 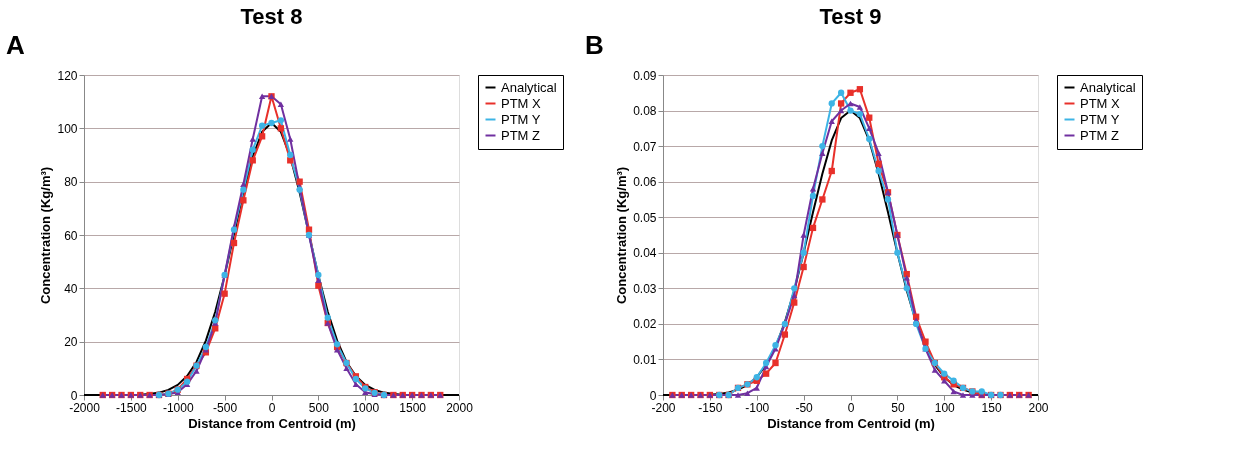 What do you see at coordinates (850, 16) in the screenshot?
I see `chart-title: Test 9` at bounding box center [850, 16].